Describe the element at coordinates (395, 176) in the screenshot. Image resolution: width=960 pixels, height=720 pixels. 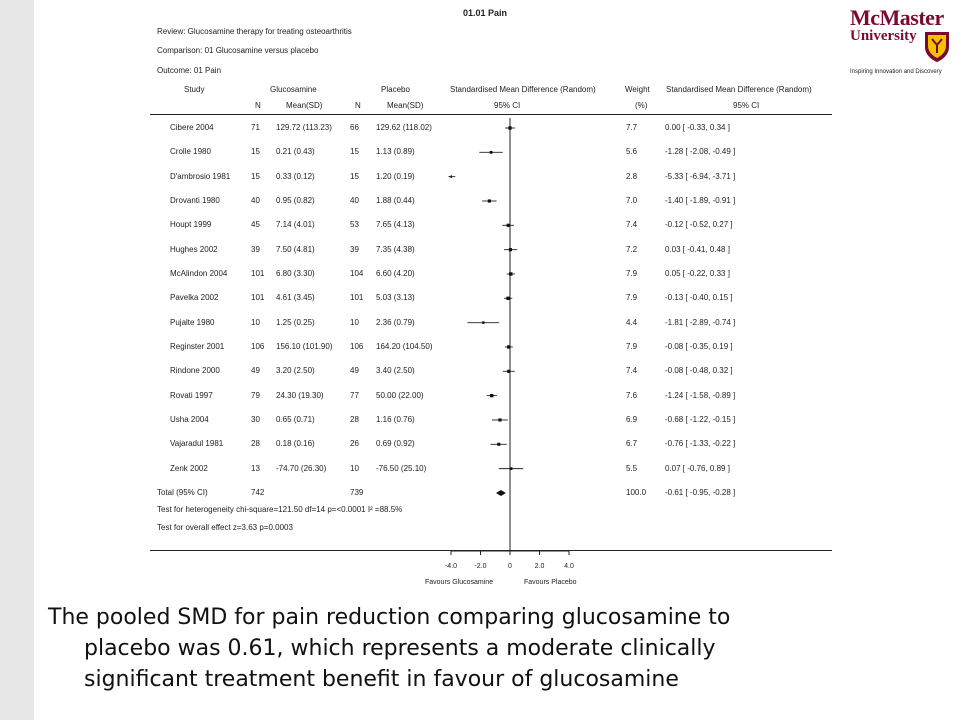
I see `mean-sd-placebo: 1.20 (0.19)` at that location.